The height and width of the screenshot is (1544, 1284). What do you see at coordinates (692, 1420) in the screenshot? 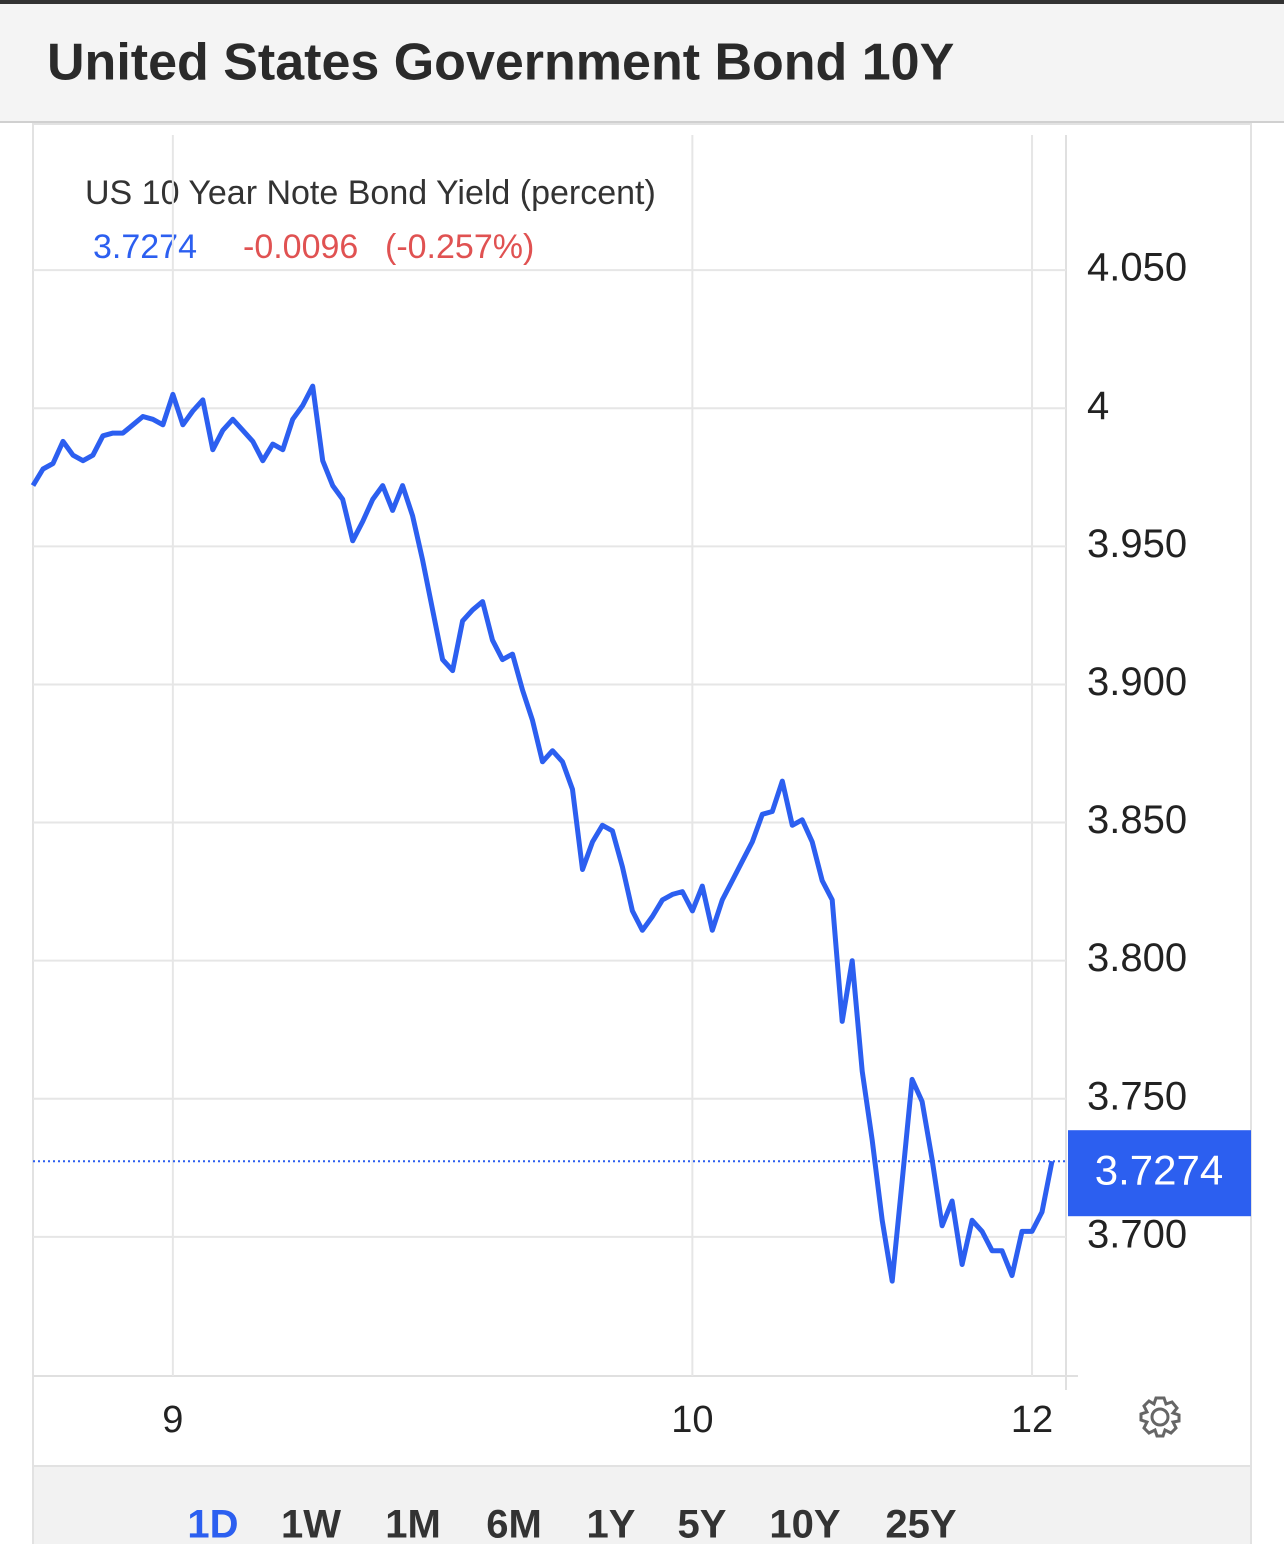
I see `x-tick-label: 10` at bounding box center [692, 1420].